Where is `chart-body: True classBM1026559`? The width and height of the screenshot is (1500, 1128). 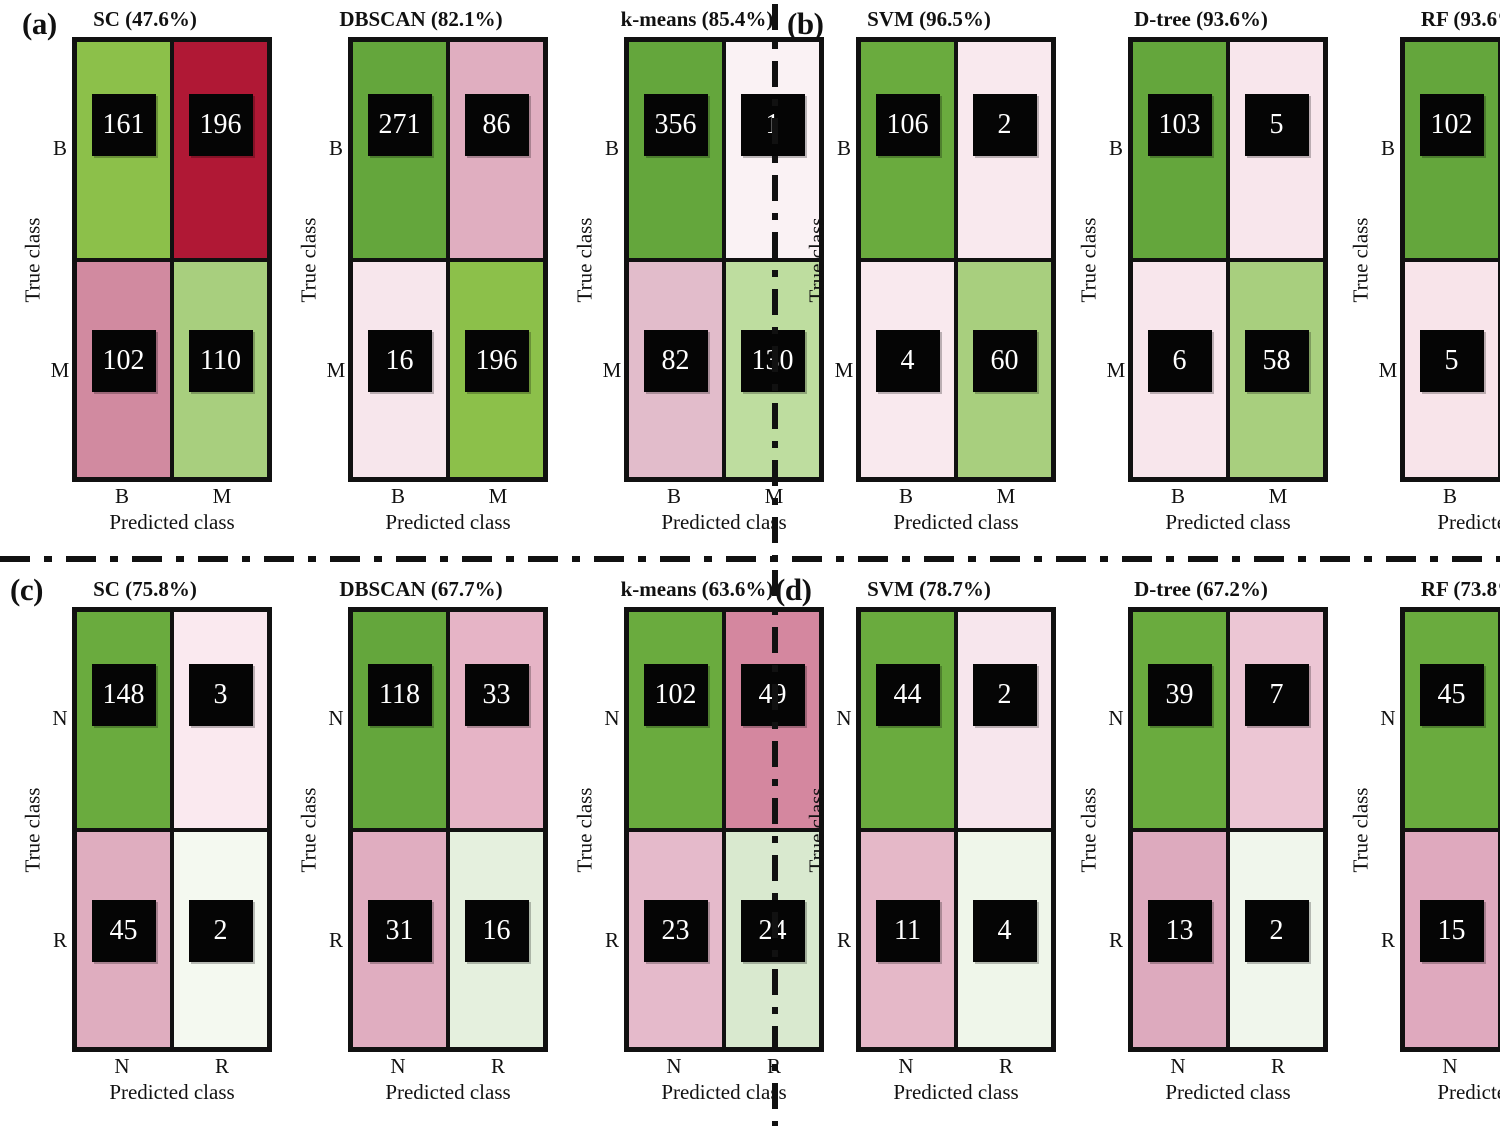 chart-body: True classBM1026559 is located at coordinates (1423, 259).